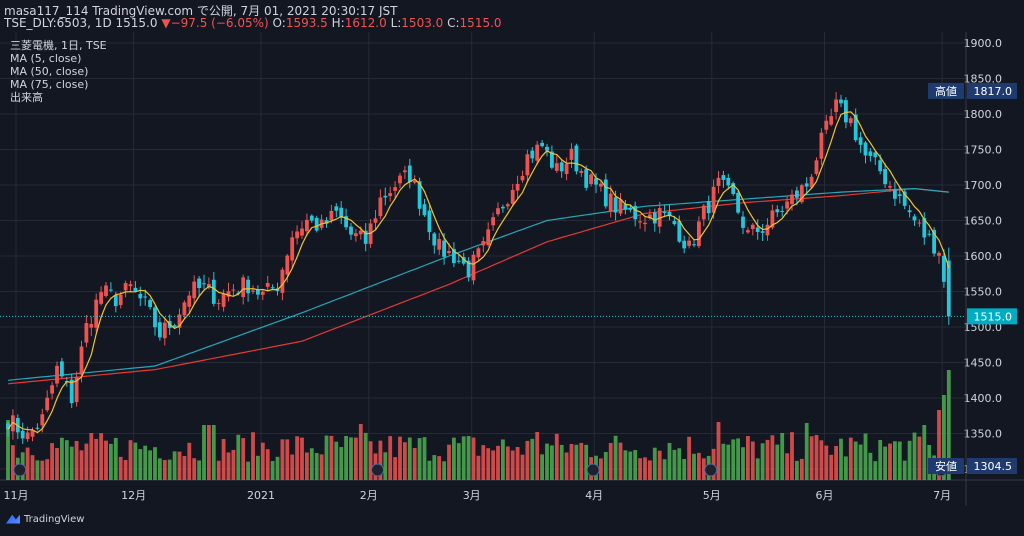 This screenshot has height=536, width=1024. Describe the element at coordinates (279, 23) in the screenshot. I see `open-label: O:` at that location.